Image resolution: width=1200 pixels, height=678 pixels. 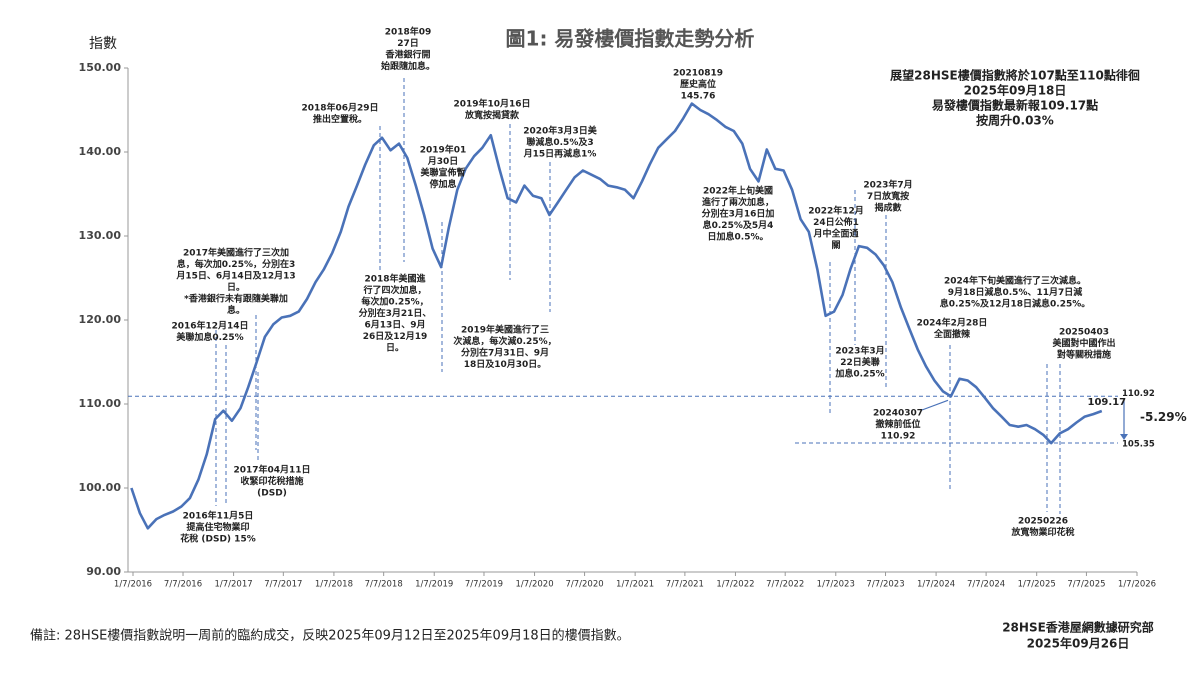 What do you see at coordinates (100, 403) in the screenshot?
I see `y-tick-label: 110.00` at bounding box center [100, 403].